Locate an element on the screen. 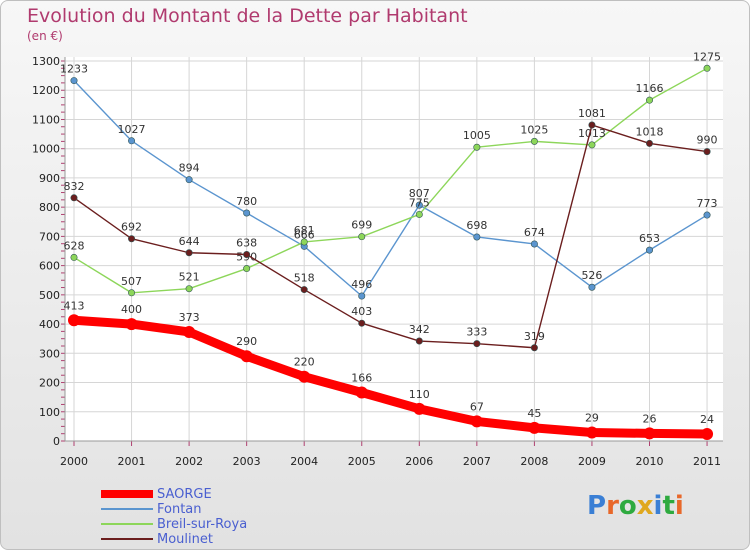 Image resolution: width=750 pixels, height=550 pixels. legend-label: Fontan is located at coordinates (179, 509).